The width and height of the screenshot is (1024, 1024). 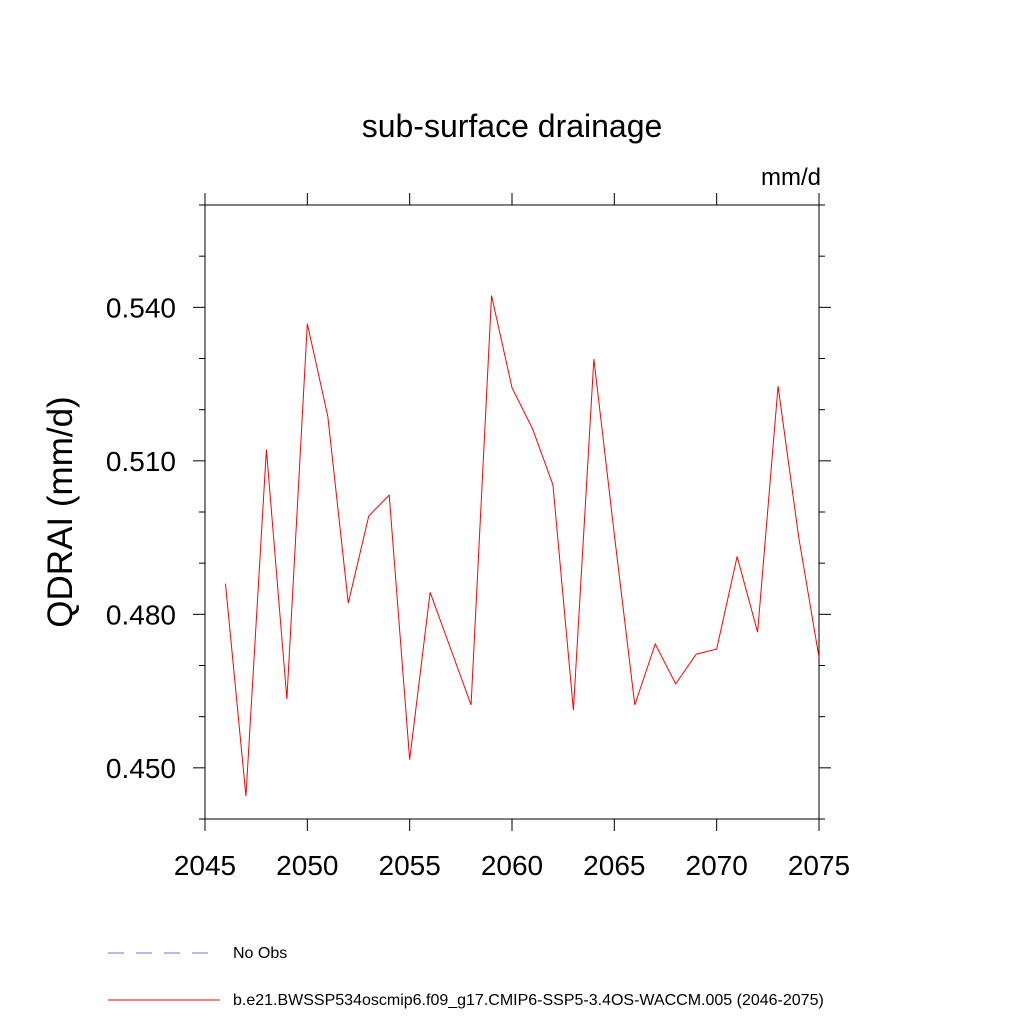 I want to click on chart-title: sub-surface drainage, so click(x=512, y=126).